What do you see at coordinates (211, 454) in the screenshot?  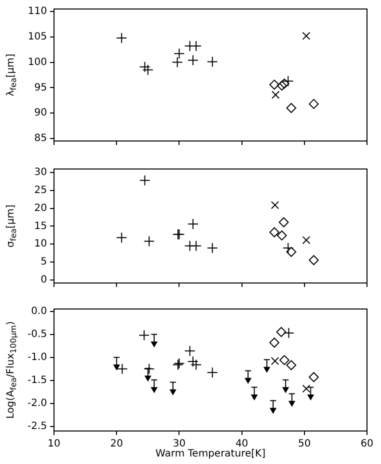 I see `x-axis-title: Warm Temperature[K]` at bounding box center [211, 454].